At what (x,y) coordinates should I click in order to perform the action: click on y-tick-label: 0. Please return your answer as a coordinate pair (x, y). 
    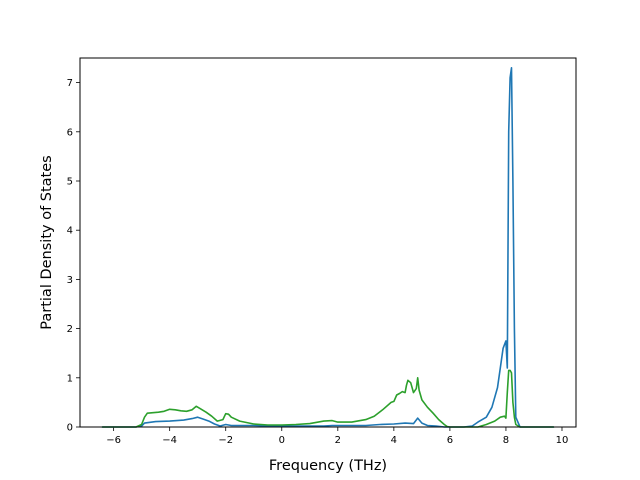
    Looking at the image, I should click on (70, 428).